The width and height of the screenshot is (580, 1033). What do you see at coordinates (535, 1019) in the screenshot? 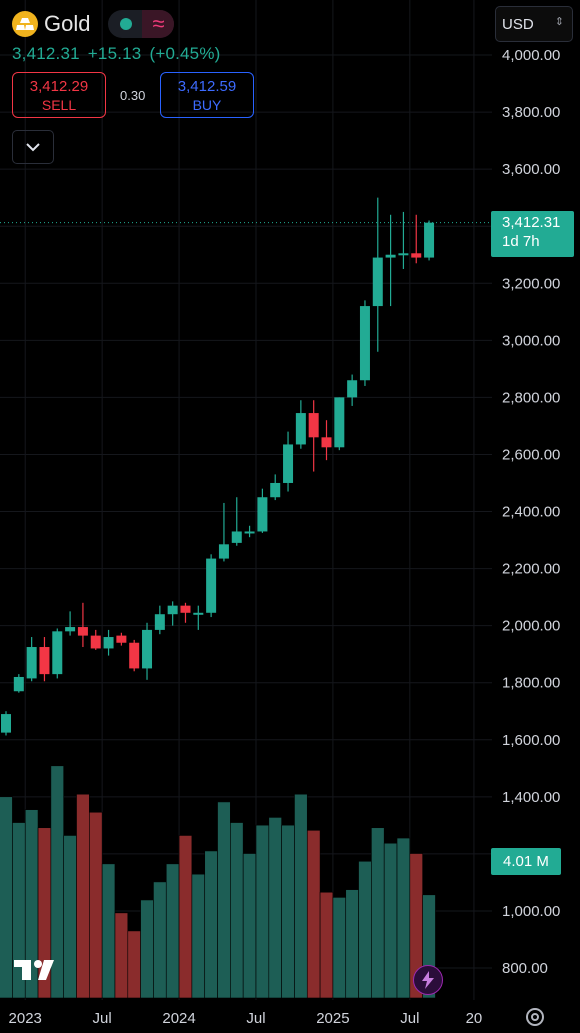
I see `settings-gear-icon` at bounding box center [535, 1019].